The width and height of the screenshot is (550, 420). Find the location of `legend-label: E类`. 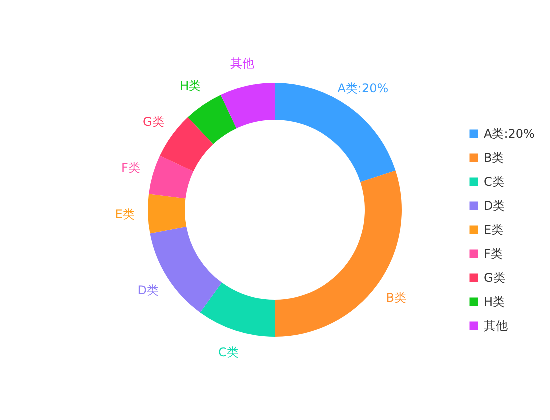

legend-label: E类 is located at coordinates (494, 230).